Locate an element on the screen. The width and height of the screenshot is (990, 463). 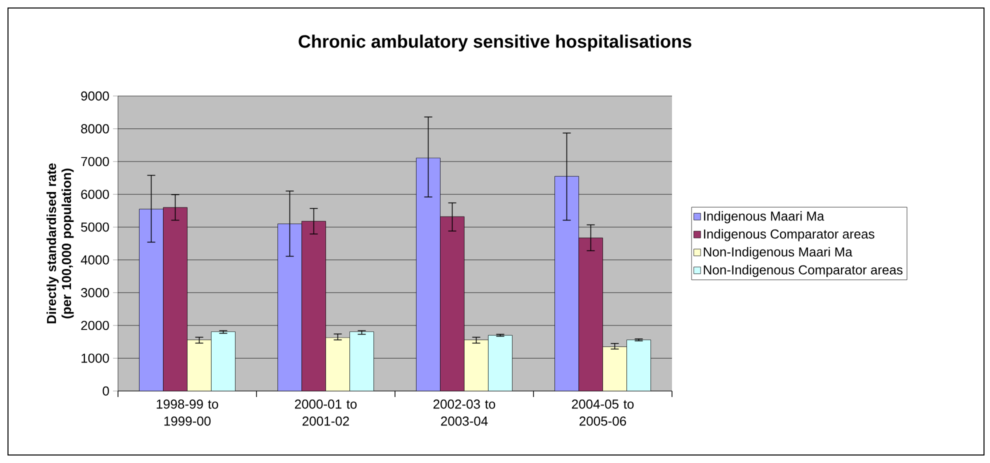
y-tick-label: 8000 is located at coordinates (95, 129).